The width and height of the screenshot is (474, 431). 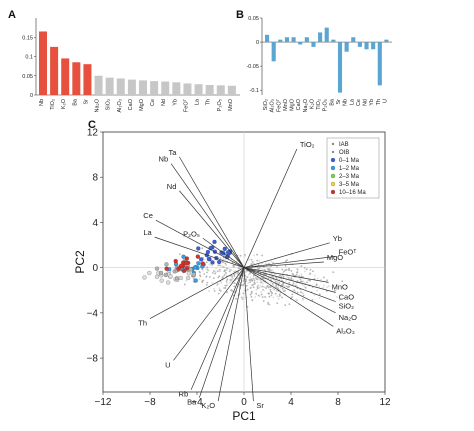 What do you see at coordinates (98, 105) in the screenshot?
I see `panel-a-xtick-label: Na₂O` at bounding box center [98, 105].